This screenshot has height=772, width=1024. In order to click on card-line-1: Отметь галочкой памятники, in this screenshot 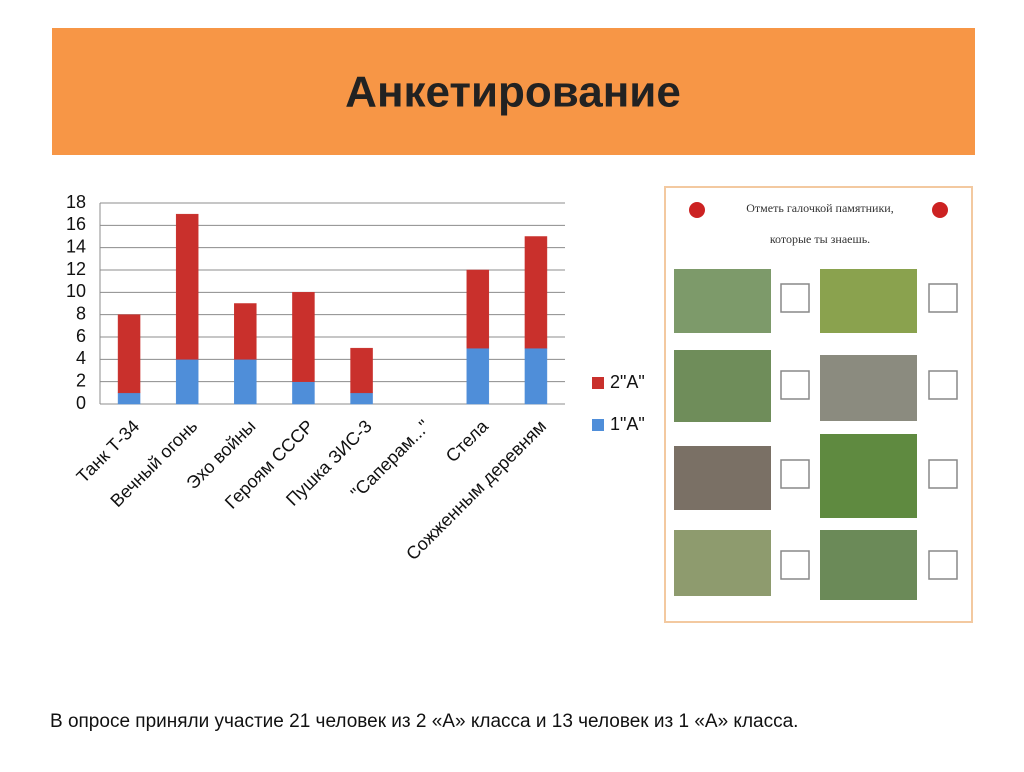, I will do `click(819, 208)`.